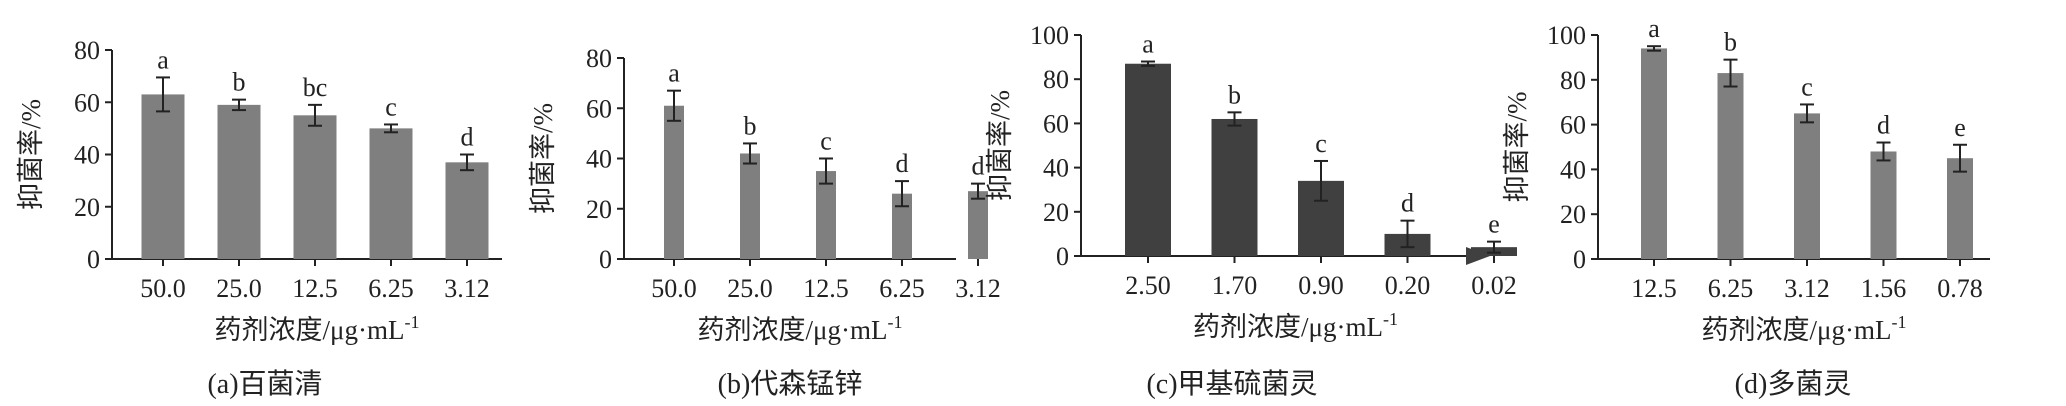  I want to click on significance-label: bc, so click(315, 87).